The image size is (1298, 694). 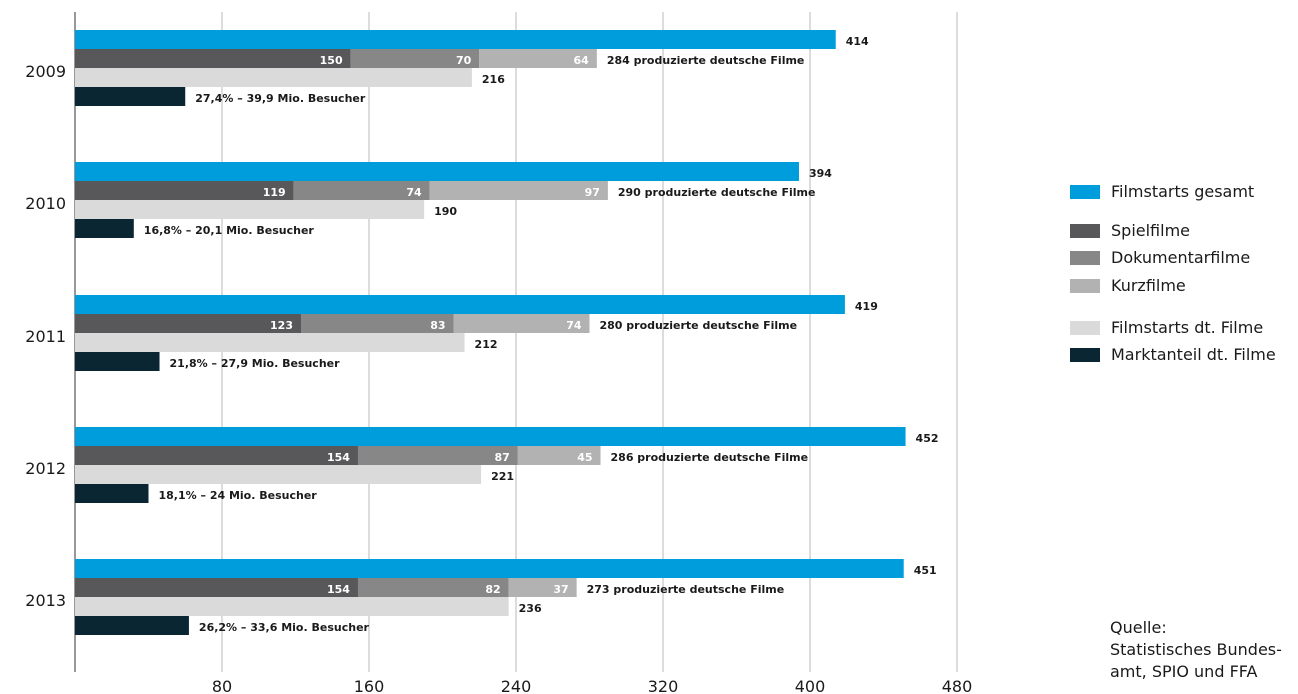 What do you see at coordinates (369, 685) in the screenshot?
I see `x-tick-label: 160` at bounding box center [369, 685].